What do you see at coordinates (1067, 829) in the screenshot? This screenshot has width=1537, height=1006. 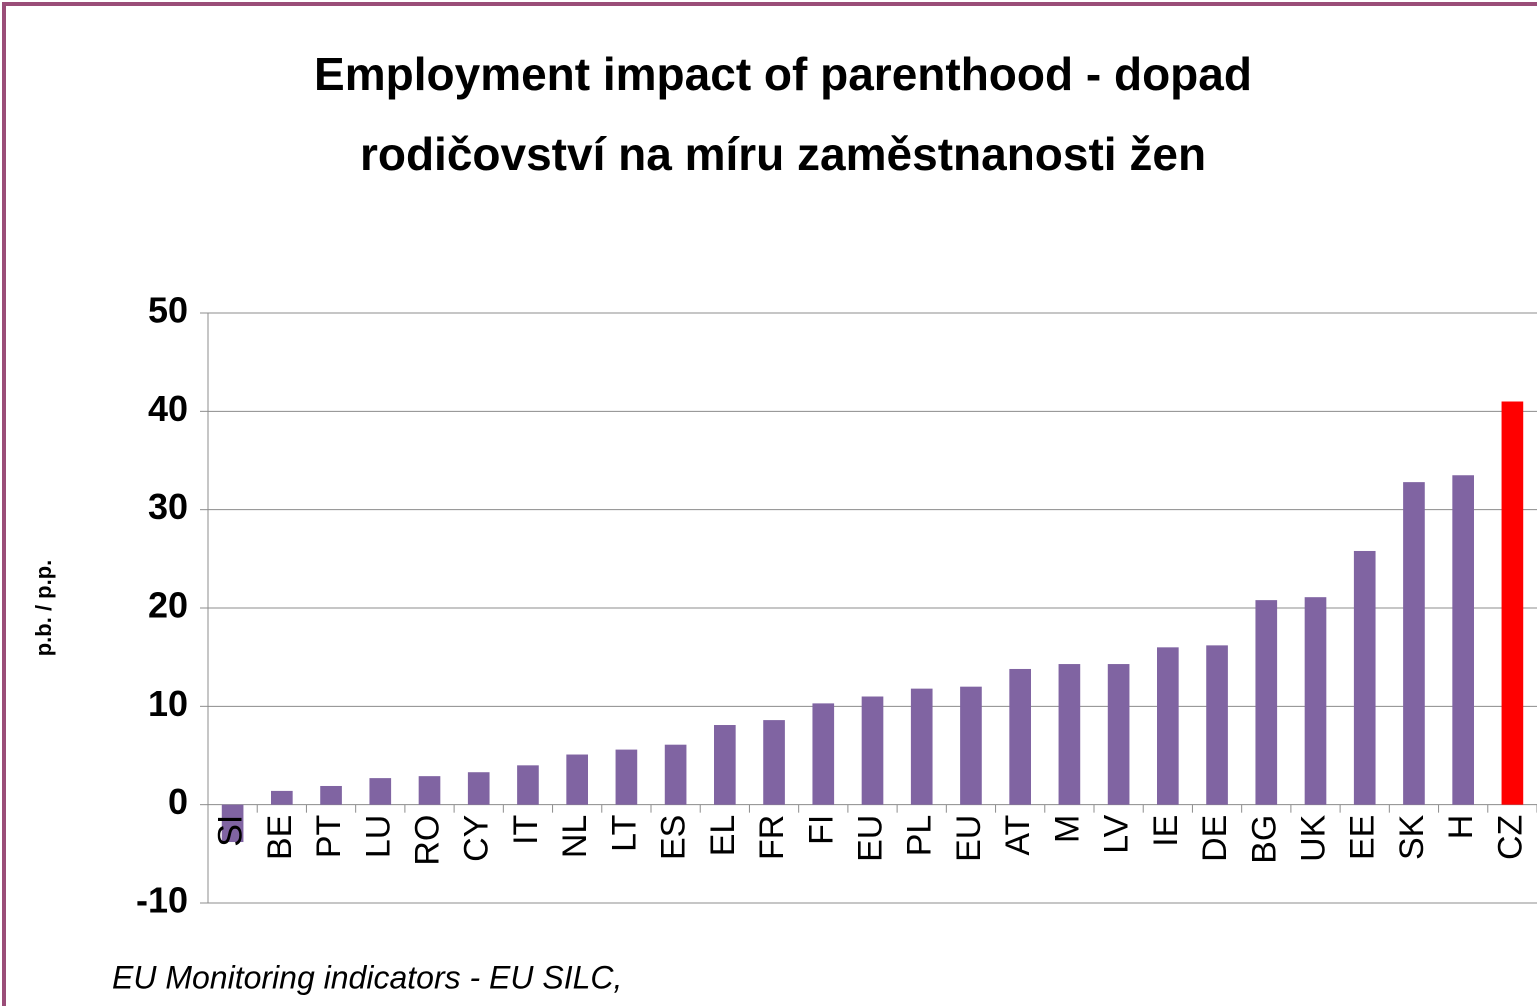 I see `x-tick-label: M` at bounding box center [1067, 829].